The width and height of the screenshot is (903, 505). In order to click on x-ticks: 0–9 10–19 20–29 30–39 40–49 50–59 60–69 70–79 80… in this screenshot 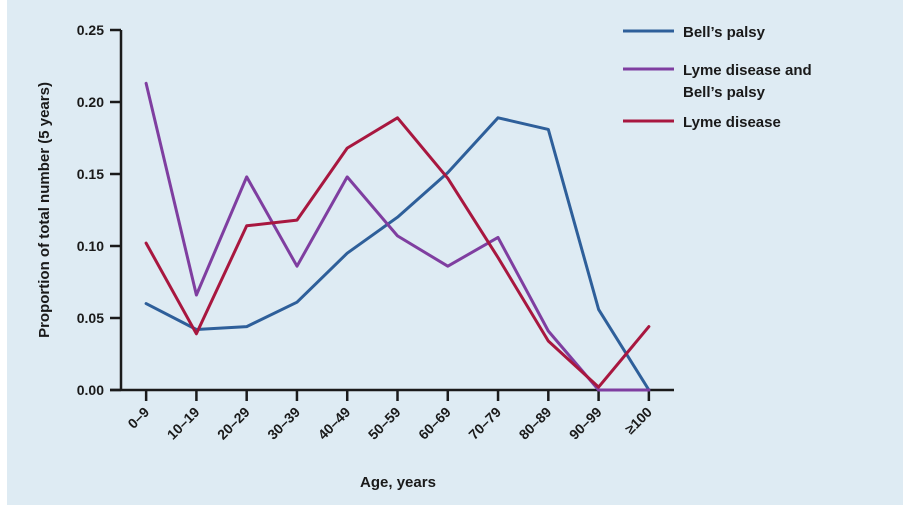, I will do `click(389, 416)`.